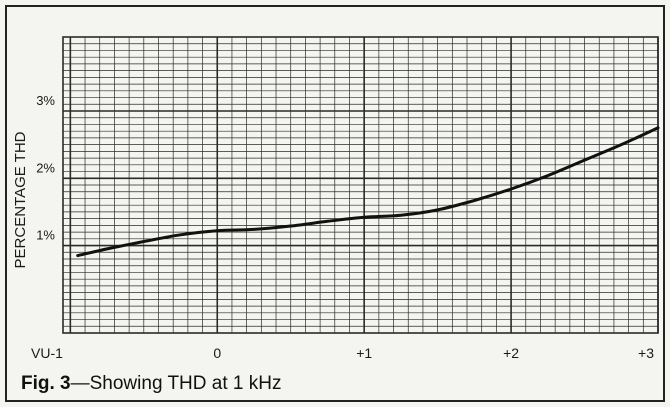 Image resolution: width=670 pixels, height=407 pixels. Describe the element at coordinates (45, 100) in the screenshot. I see `y-tick-label: 3%` at that location.